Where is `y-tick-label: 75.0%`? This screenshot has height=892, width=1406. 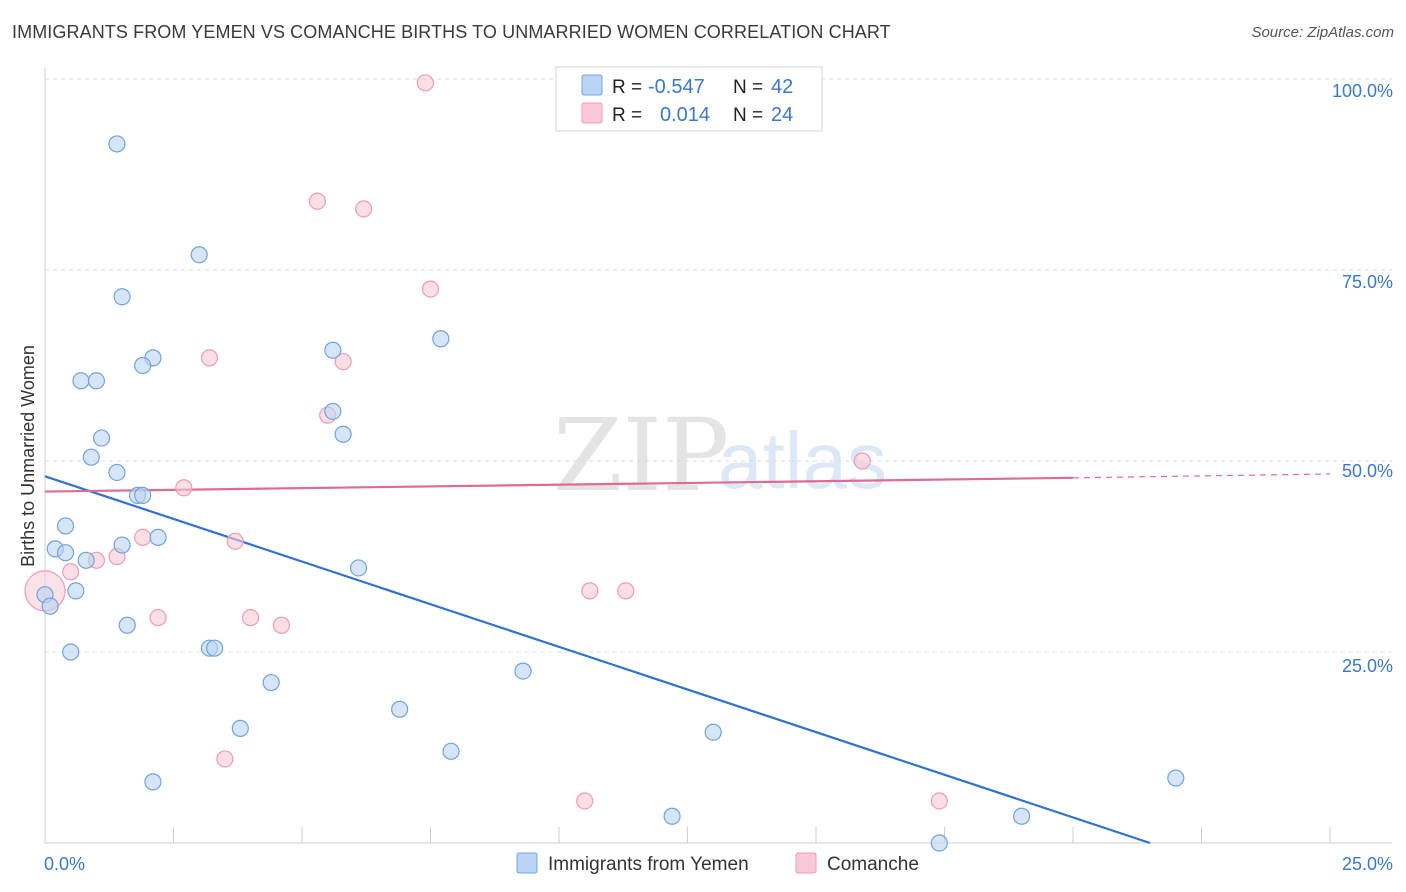 y-tick-label: 75.0% is located at coordinates (1367, 282).